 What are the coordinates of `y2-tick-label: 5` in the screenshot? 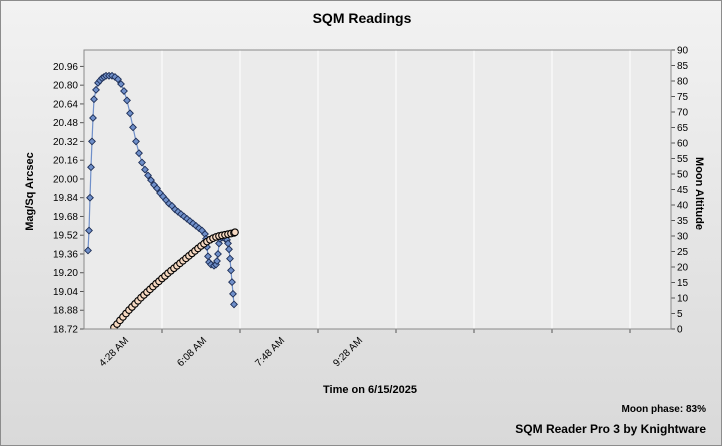 It's located at (680, 314).